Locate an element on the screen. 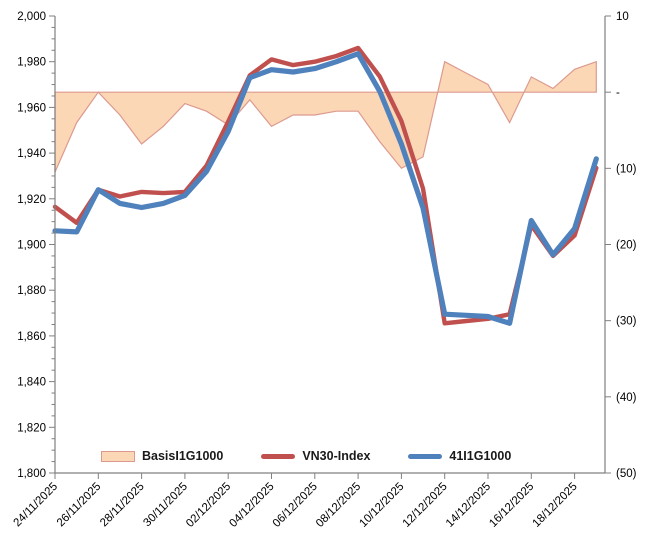  left-axis-tick-label: 1,960 is located at coordinates (31, 108).